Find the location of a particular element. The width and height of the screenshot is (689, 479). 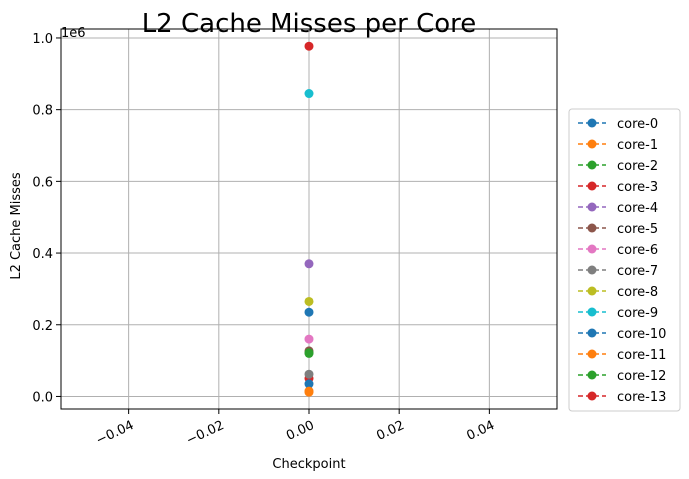

legend-item: core-1 is located at coordinates (618, 145).